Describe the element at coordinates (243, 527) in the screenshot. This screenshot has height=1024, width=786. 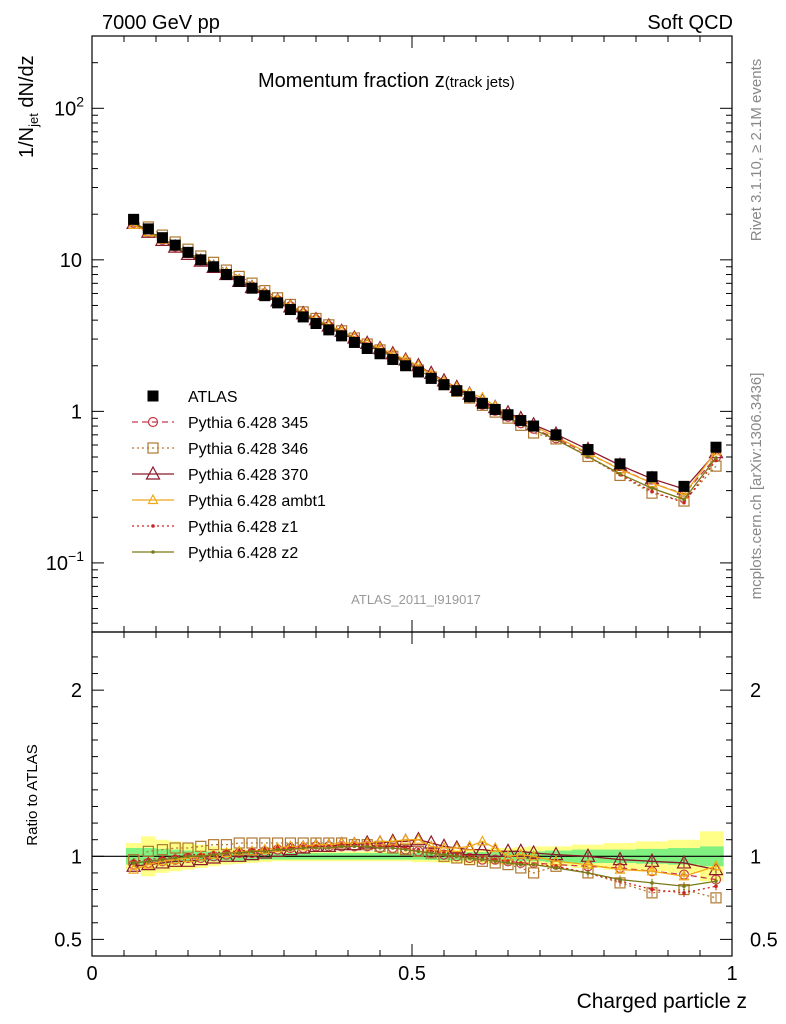
I see `legend-label: Pythia 6.428 z1` at that location.